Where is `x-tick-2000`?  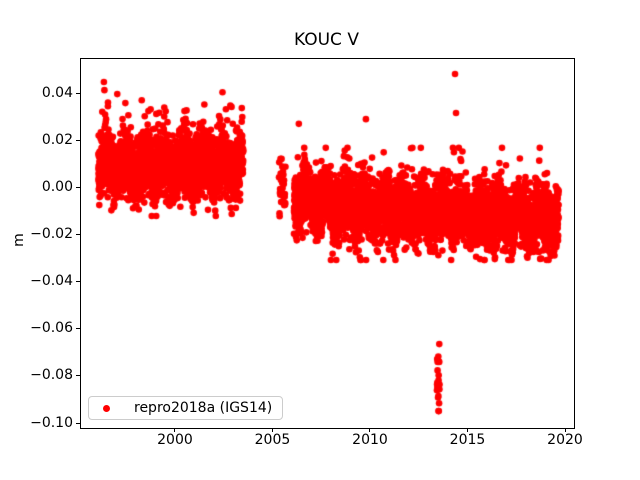
x-tick-2000 is located at coordinates (175, 430).